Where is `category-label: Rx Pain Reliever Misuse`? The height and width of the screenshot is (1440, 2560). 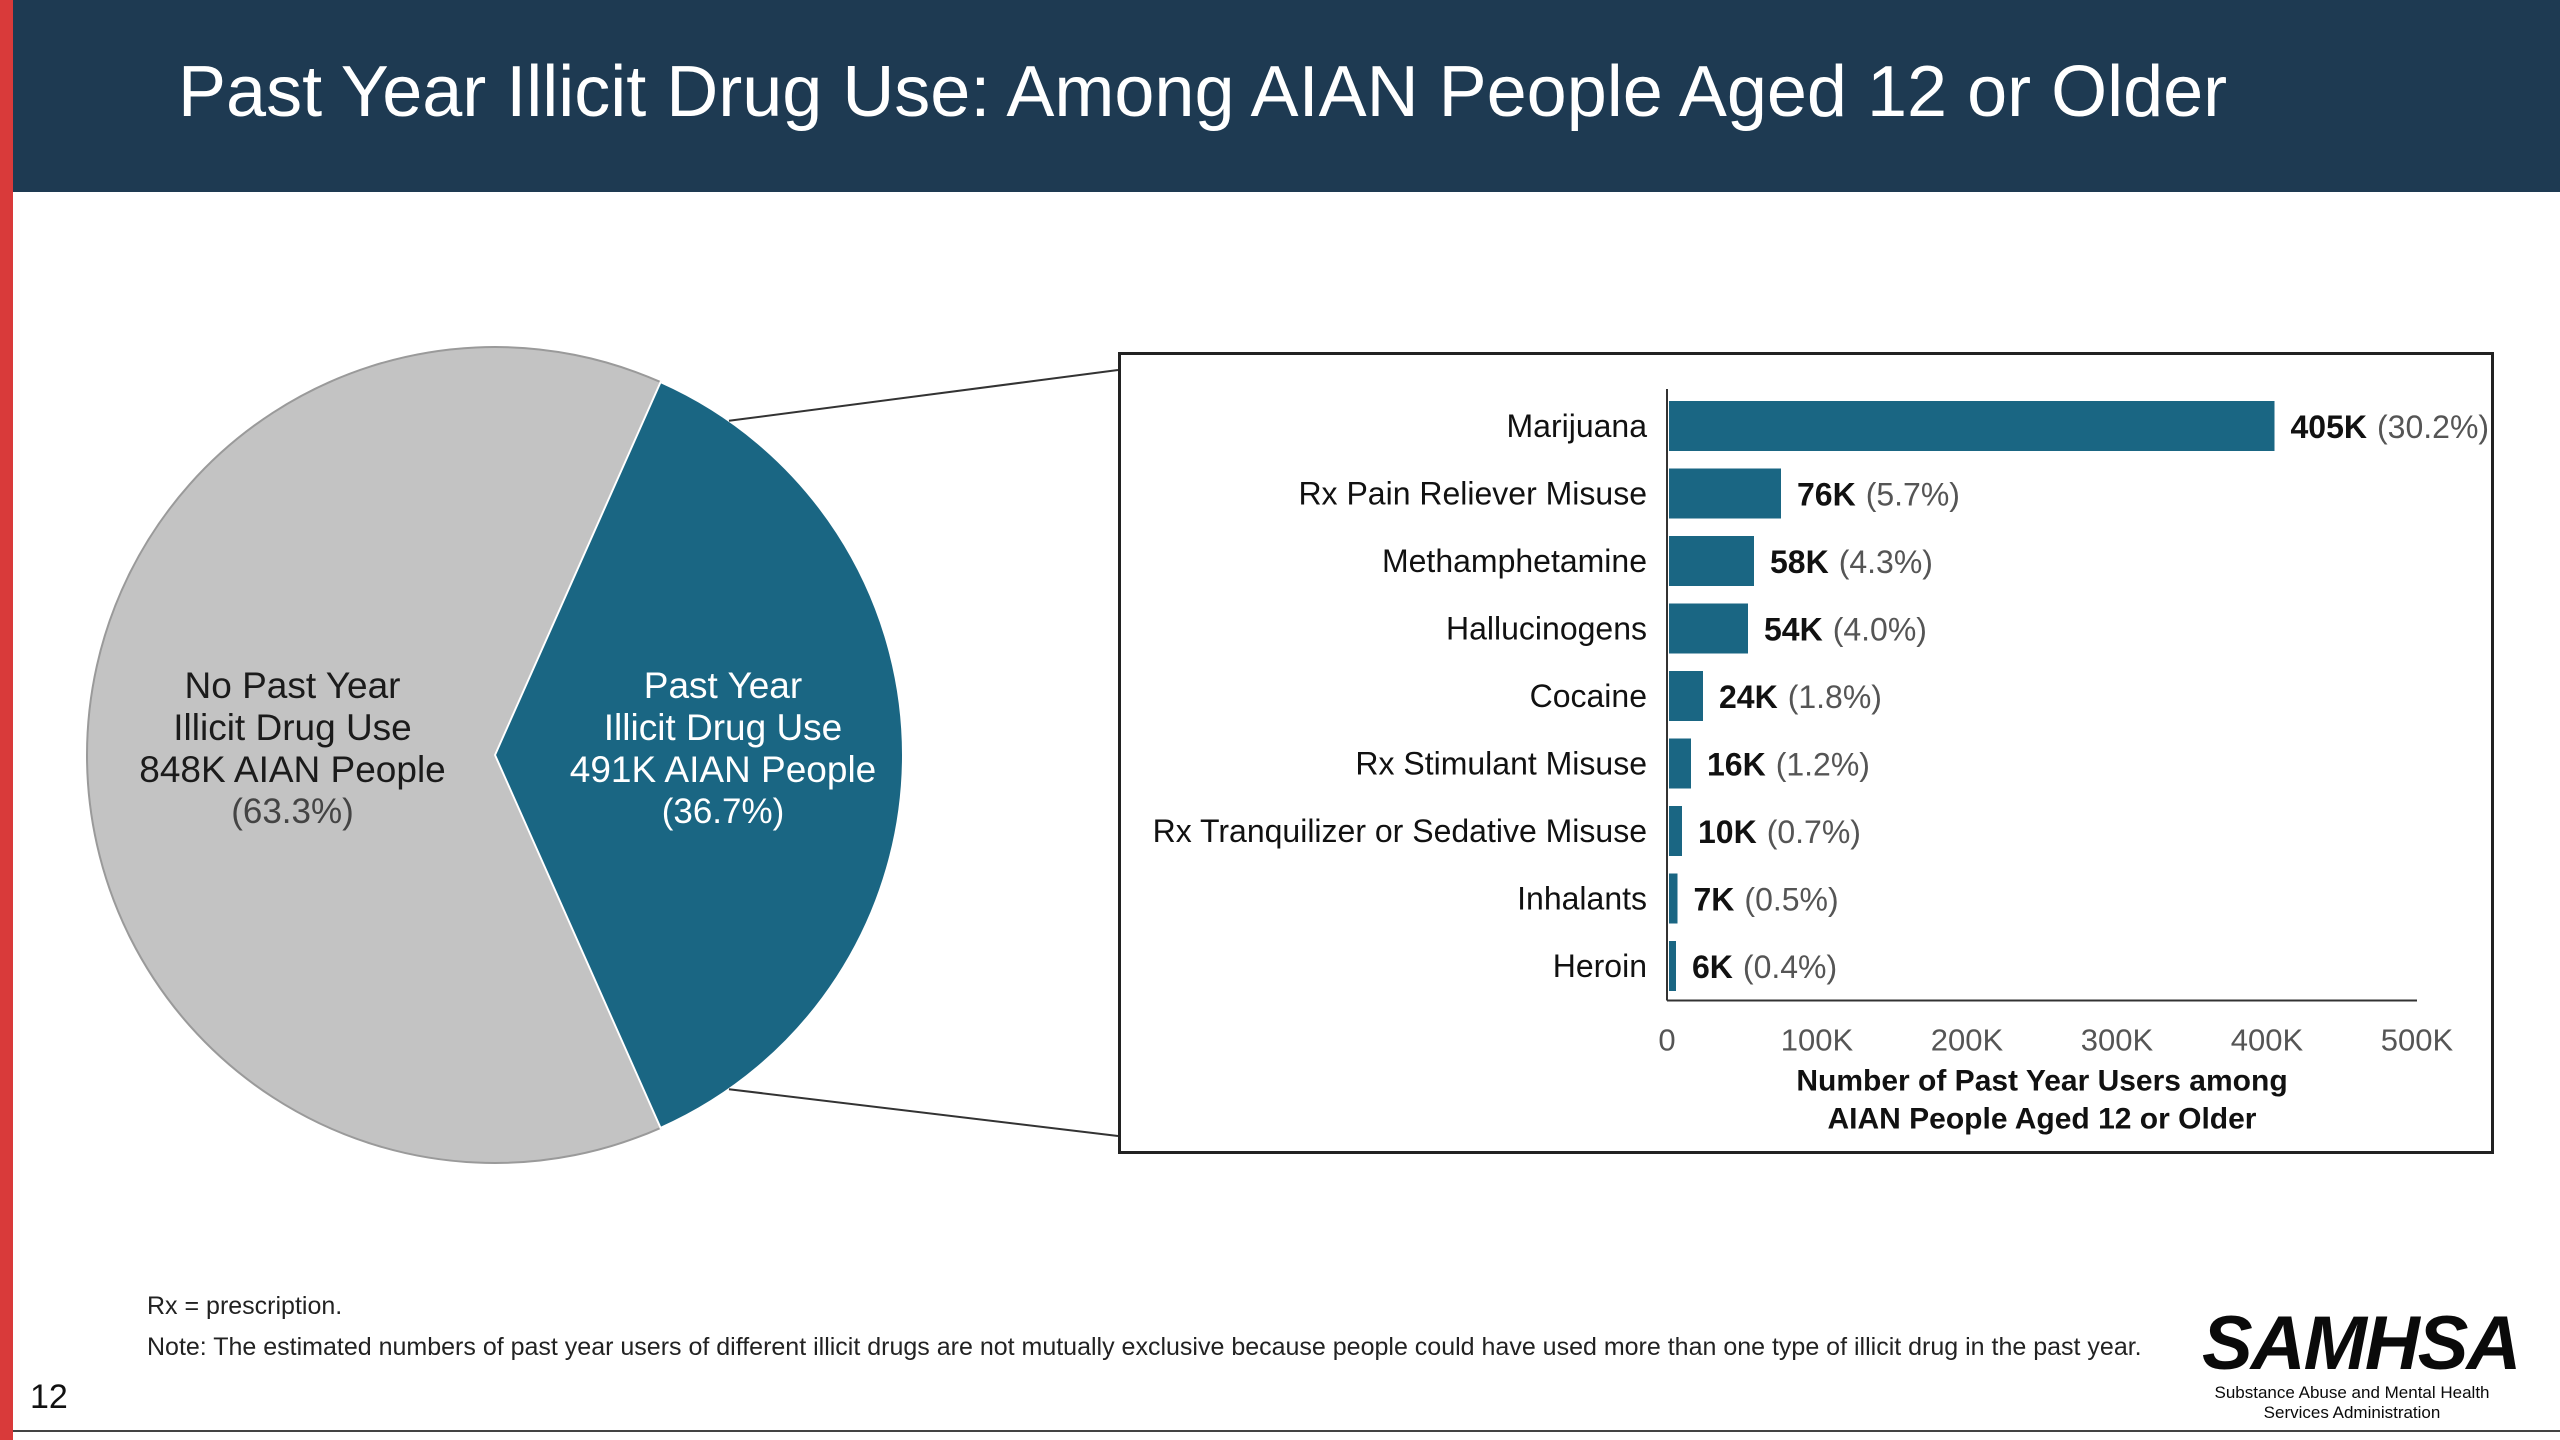
category-label: Rx Pain Reliever Misuse is located at coordinates (1472, 494).